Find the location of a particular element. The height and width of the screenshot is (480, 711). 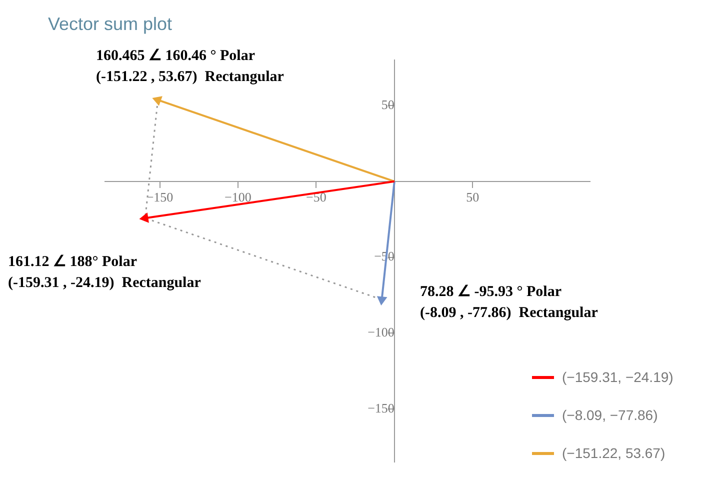

x-tick-label: −100 is located at coordinates (238, 197).